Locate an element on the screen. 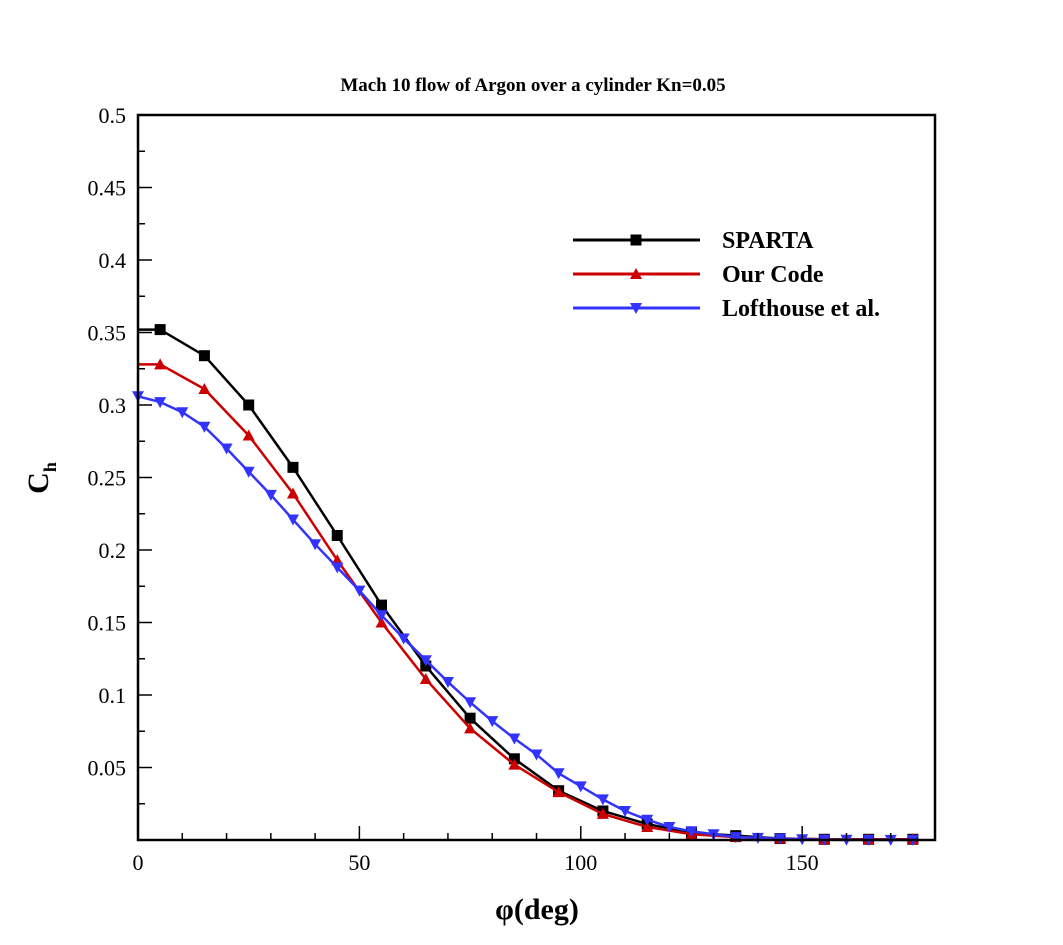  x-tick-label: 150 is located at coordinates (802, 862).